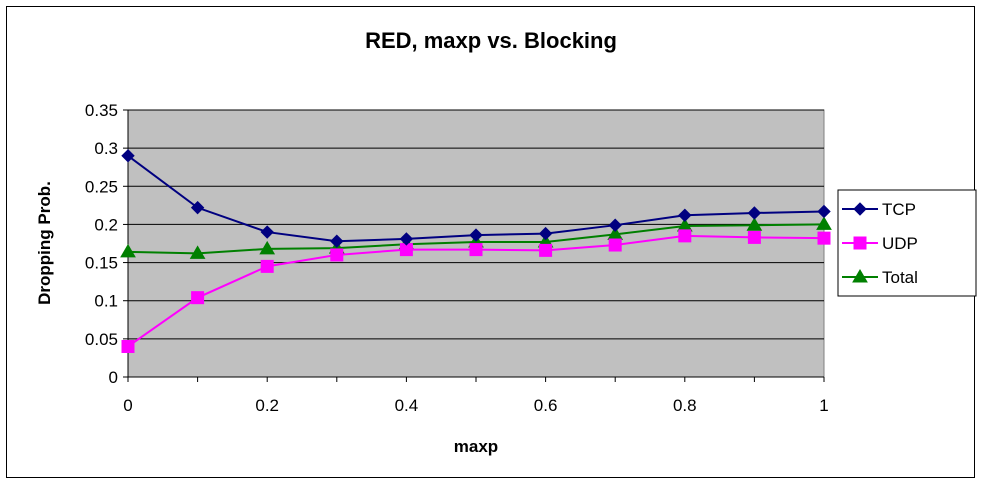 The image size is (983, 485). Describe the element at coordinates (407, 405) in the screenshot. I see `x-tick-label: 0.4` at that location.